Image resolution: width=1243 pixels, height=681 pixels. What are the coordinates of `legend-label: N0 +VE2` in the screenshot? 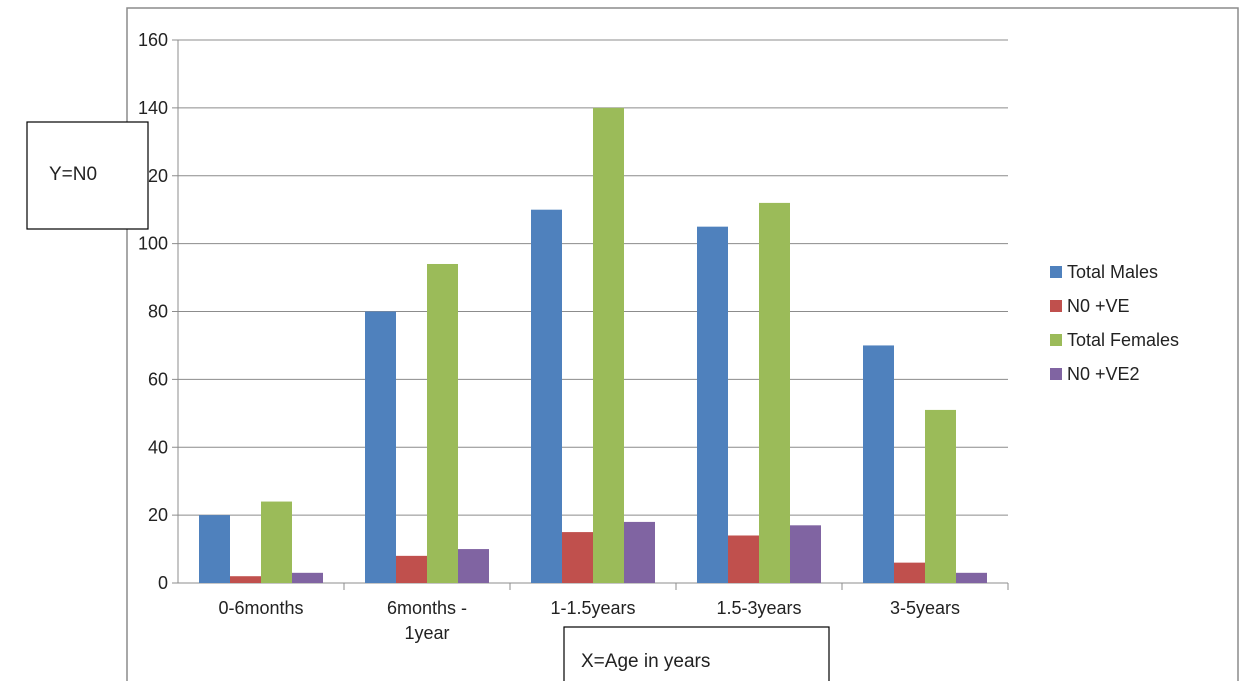 It's located at (1103, 374).